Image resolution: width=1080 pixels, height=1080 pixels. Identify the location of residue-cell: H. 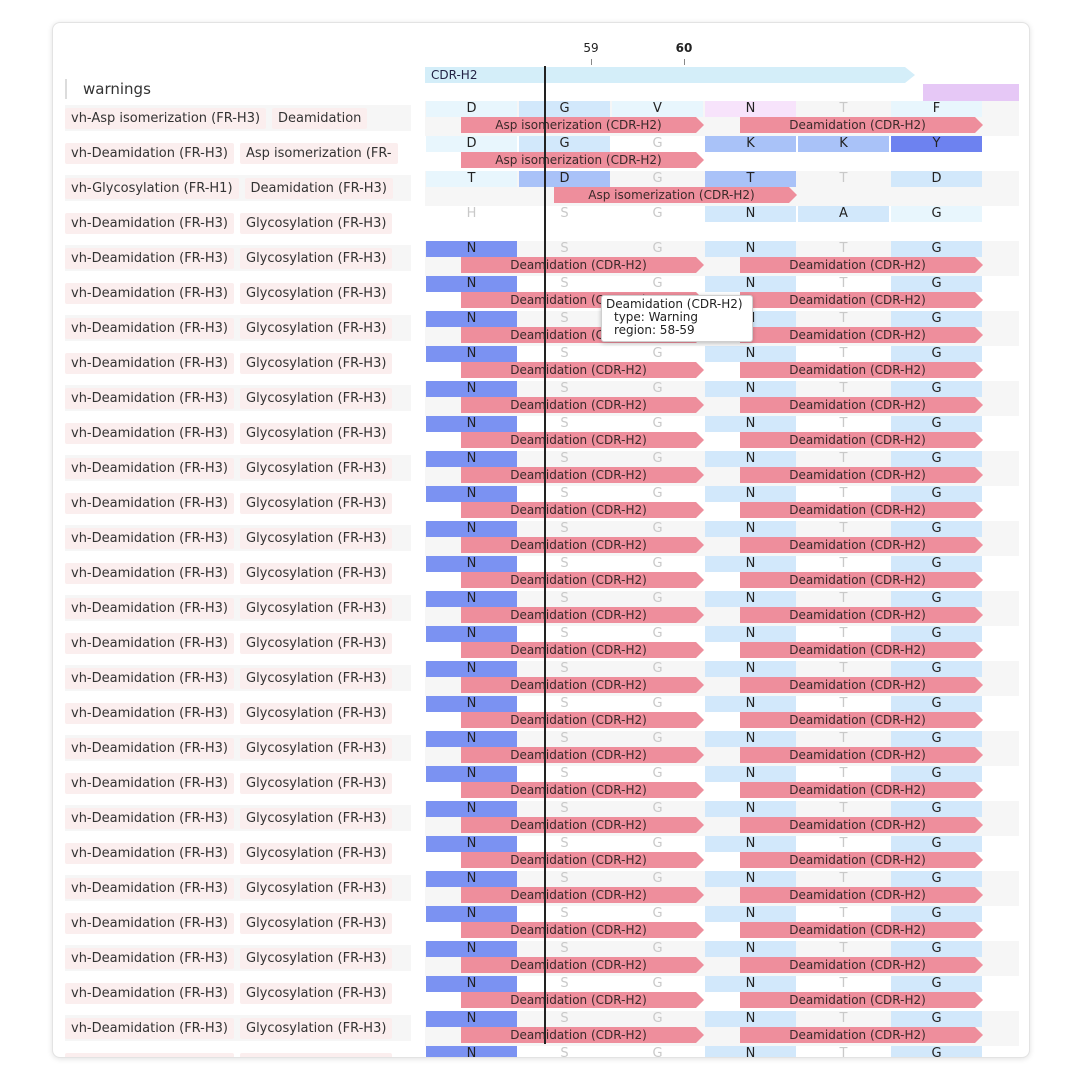
(471, 213).